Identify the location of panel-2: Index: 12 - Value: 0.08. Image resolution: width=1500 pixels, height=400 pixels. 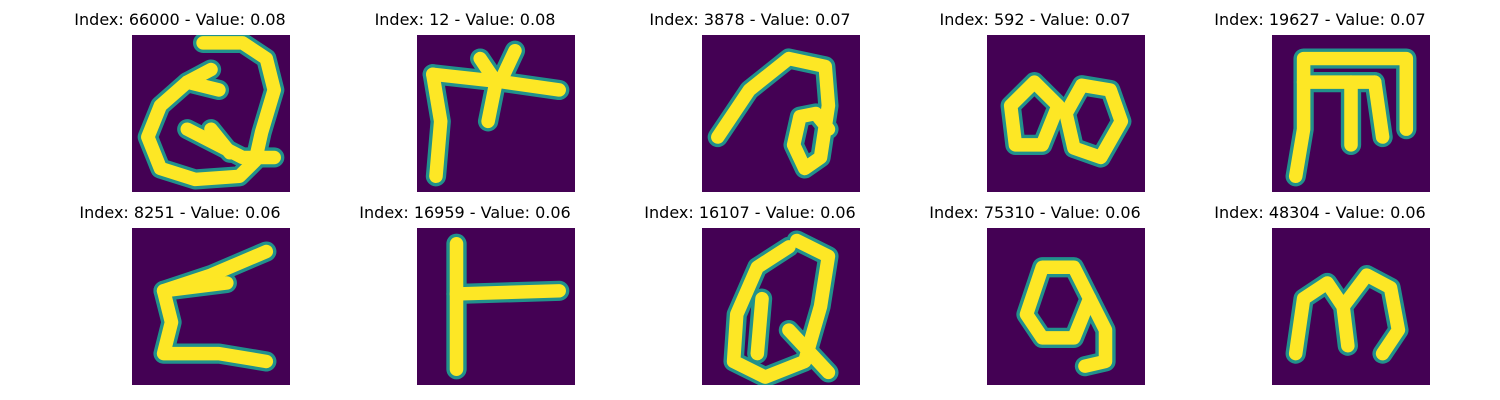
(465, 96).